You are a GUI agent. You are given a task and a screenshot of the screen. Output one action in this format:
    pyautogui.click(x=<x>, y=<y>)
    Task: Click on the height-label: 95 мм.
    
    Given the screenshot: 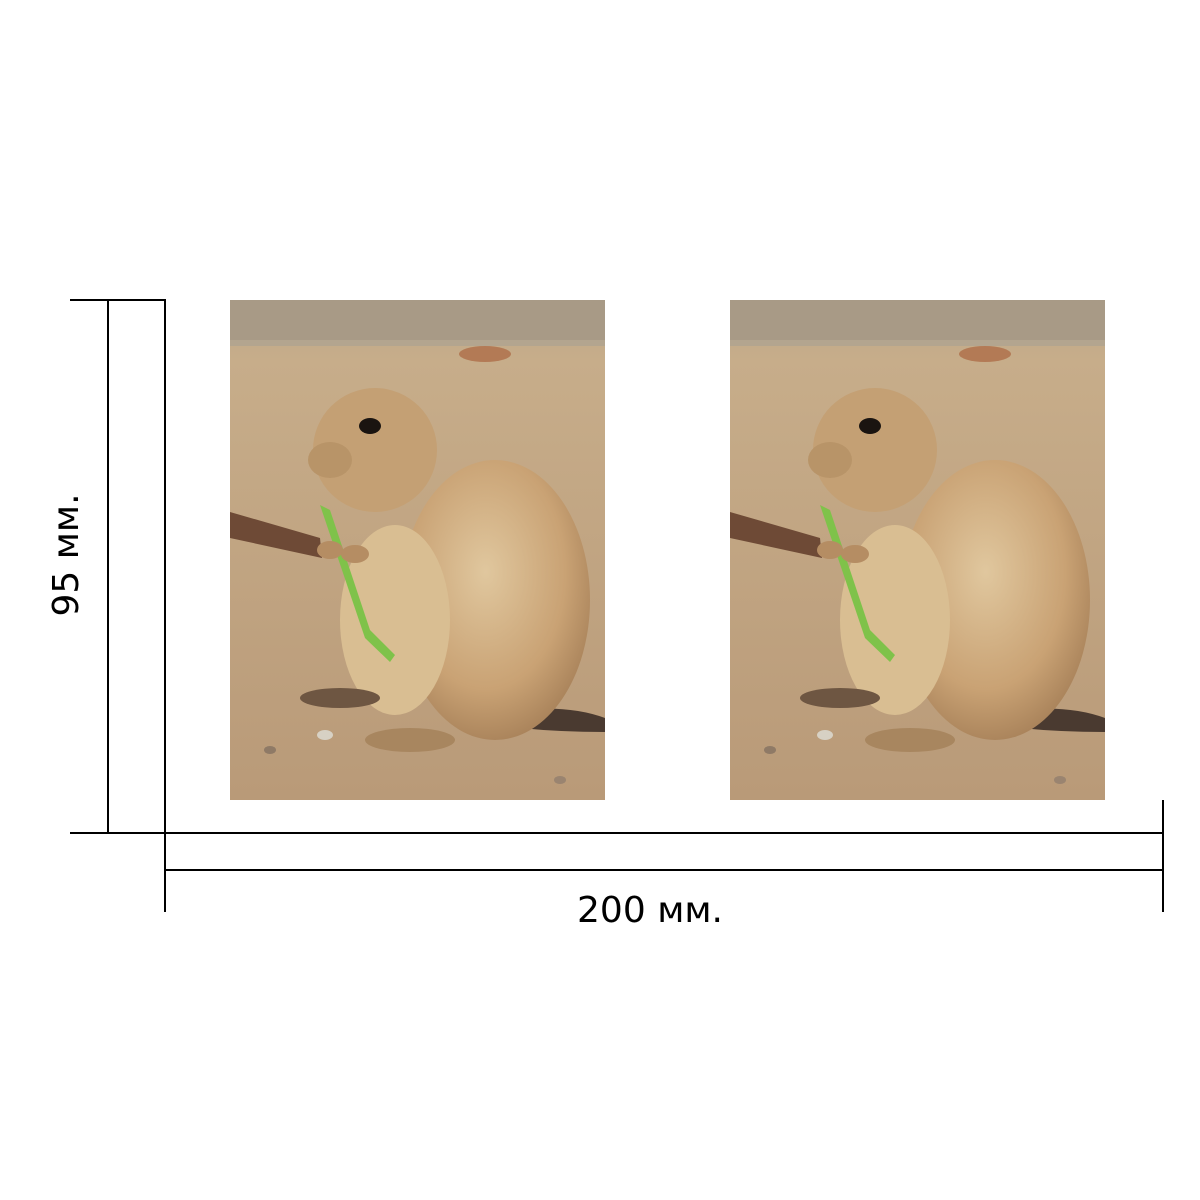 What is the action you would take?
    pyautogui.click(x=66, y=554)
    